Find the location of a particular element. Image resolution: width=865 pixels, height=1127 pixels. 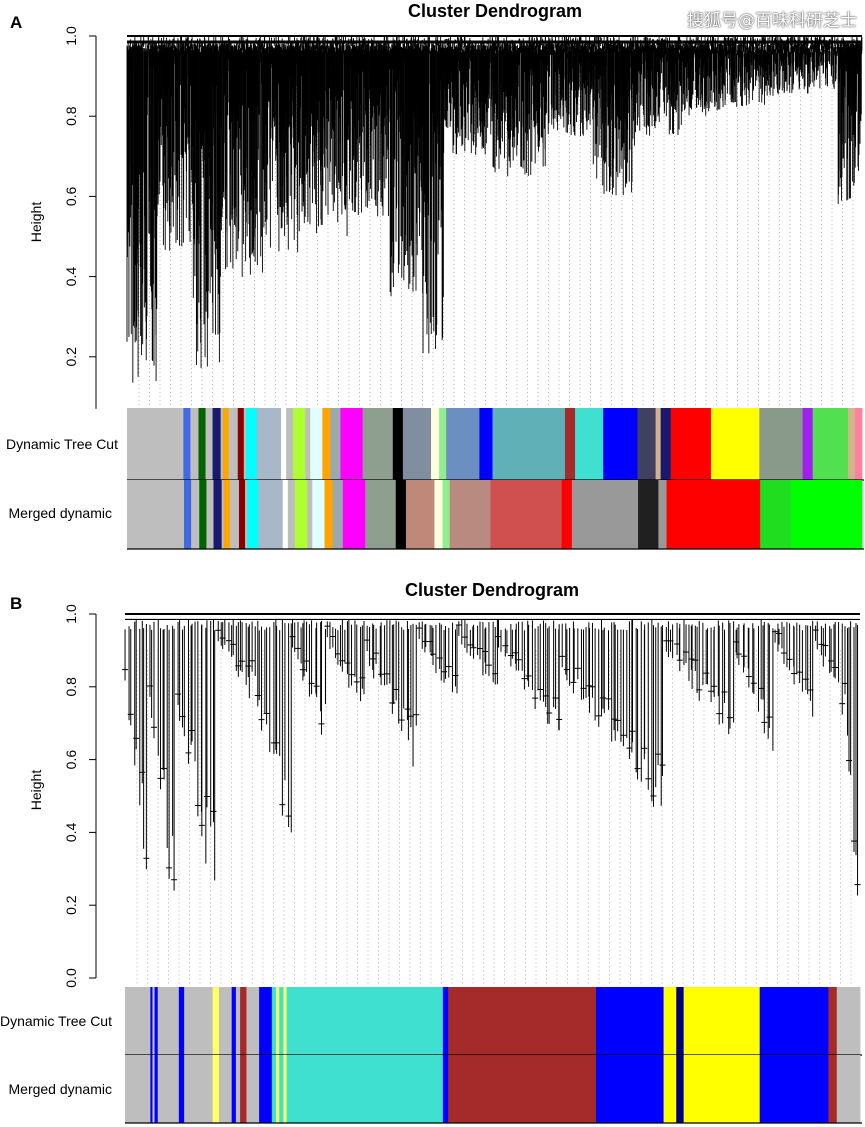

y-tick-label: 0.0 is located at coordinates (71, 978).